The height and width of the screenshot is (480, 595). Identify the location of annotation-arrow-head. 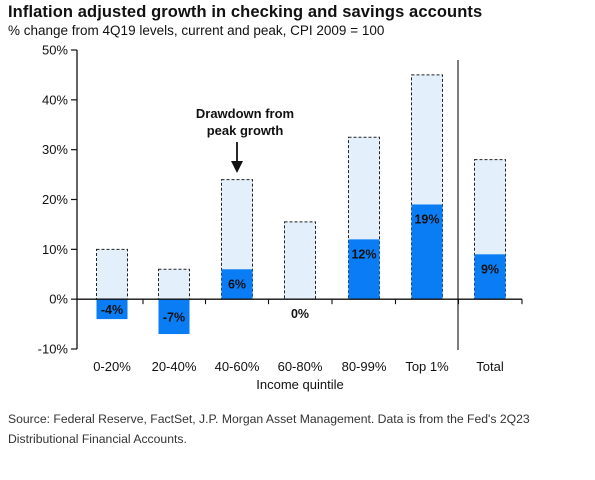
(237, 167).